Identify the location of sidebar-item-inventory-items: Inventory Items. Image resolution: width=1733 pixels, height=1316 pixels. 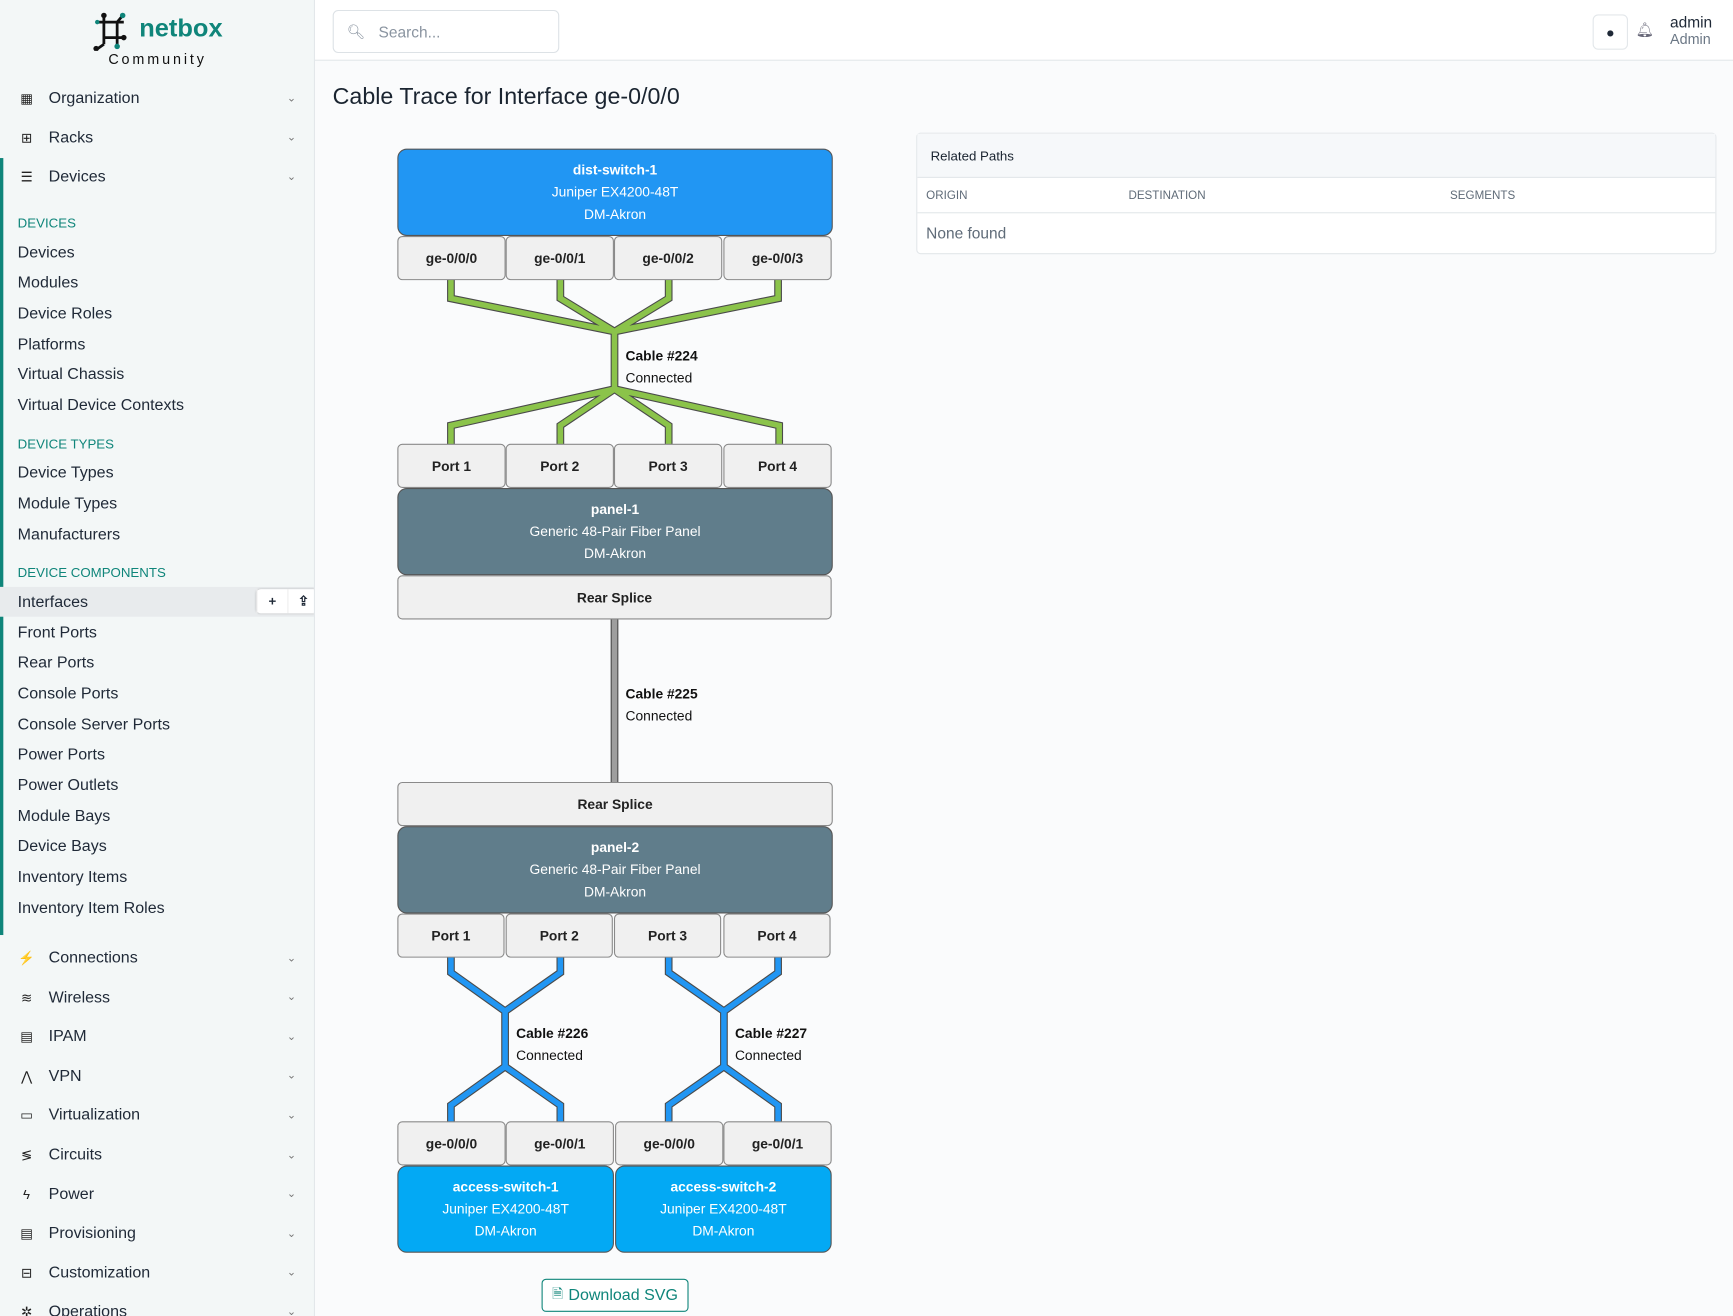
(157, 878).